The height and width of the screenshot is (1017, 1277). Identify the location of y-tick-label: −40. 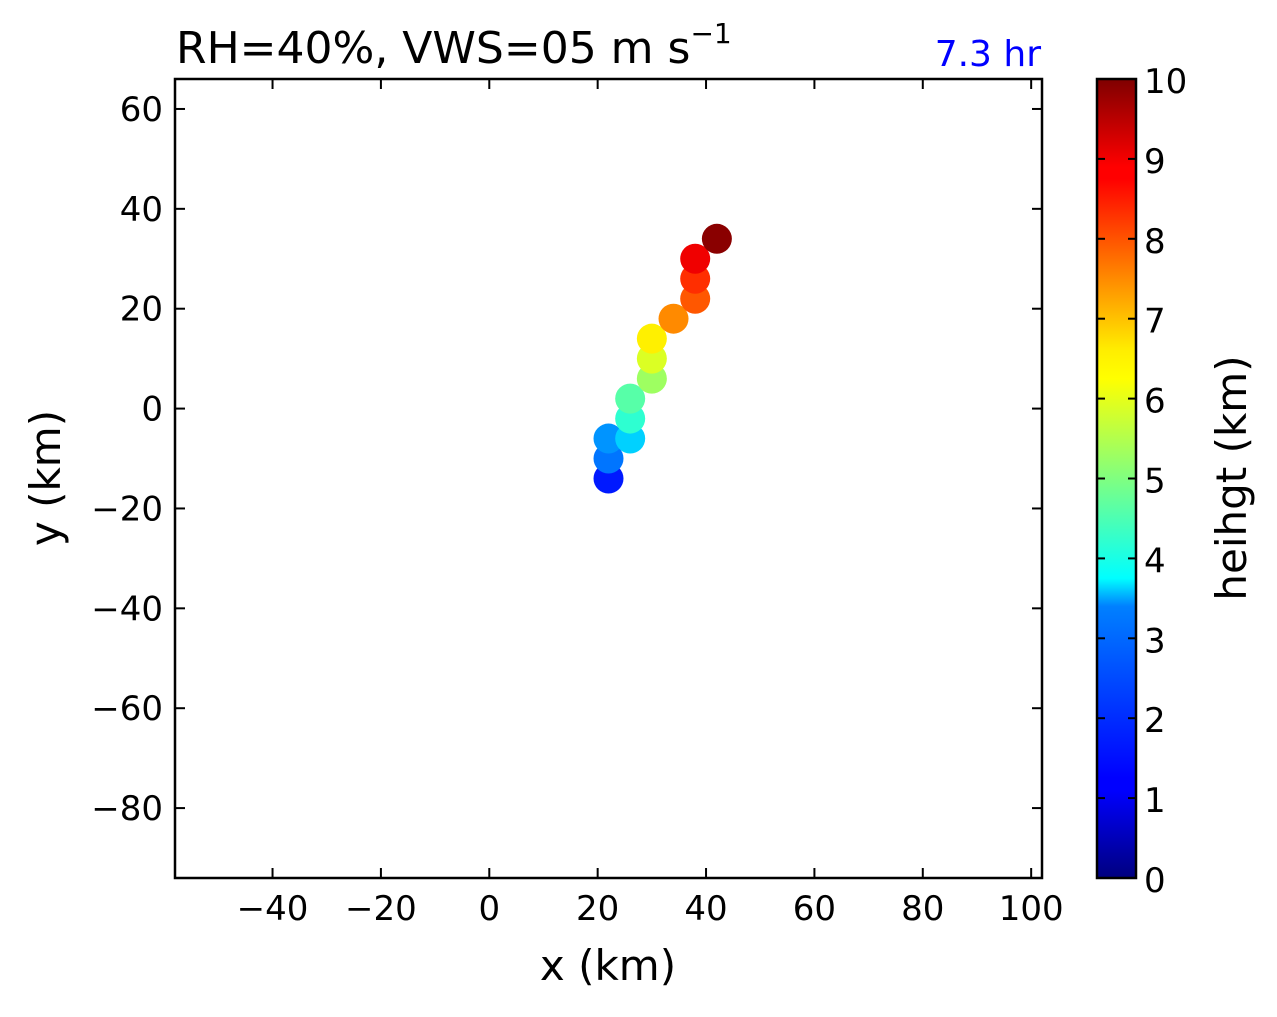
(127, 609).